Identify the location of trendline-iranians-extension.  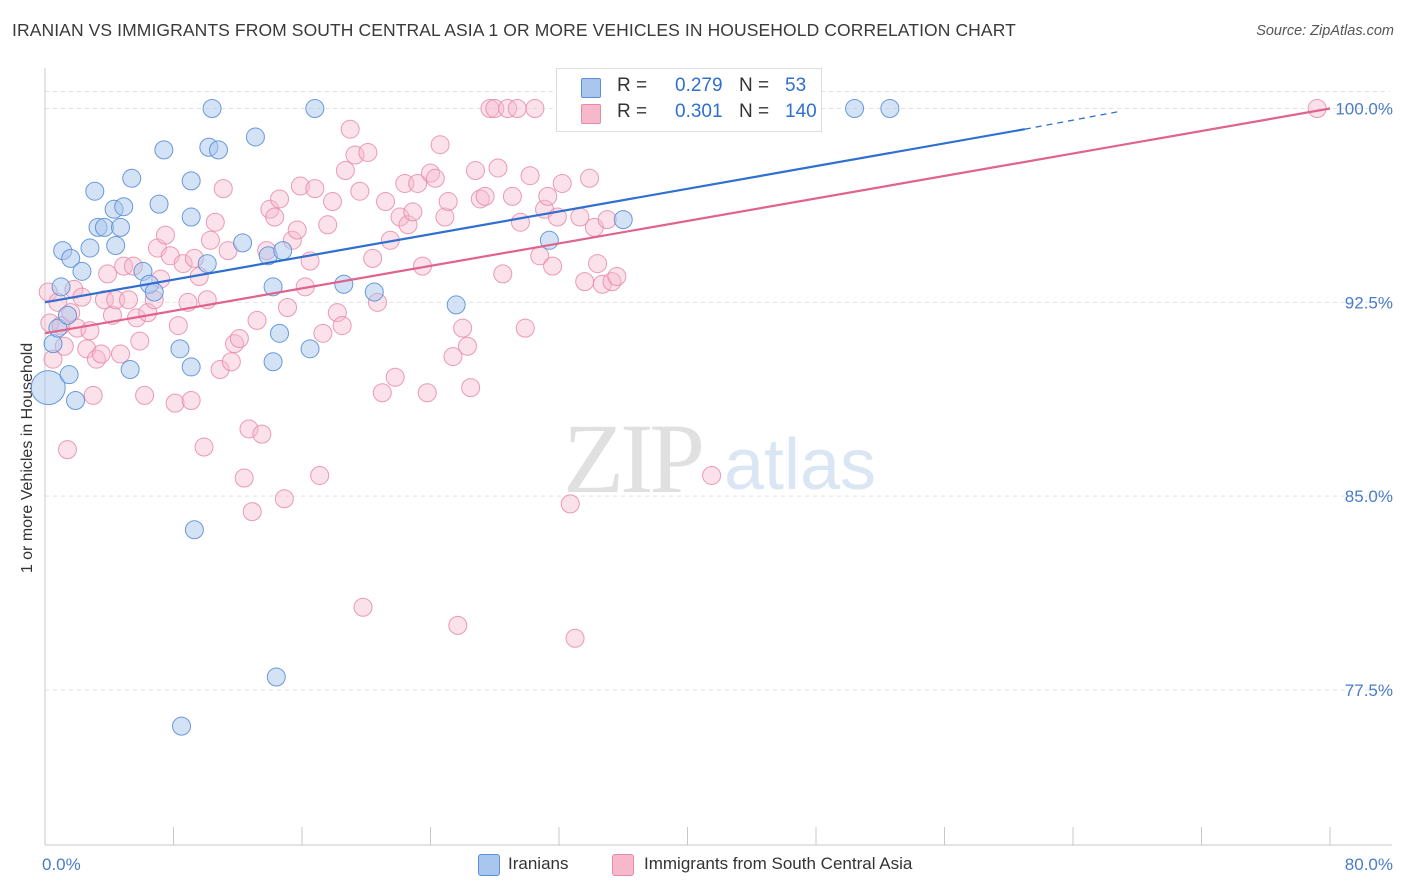
(1073, 120).